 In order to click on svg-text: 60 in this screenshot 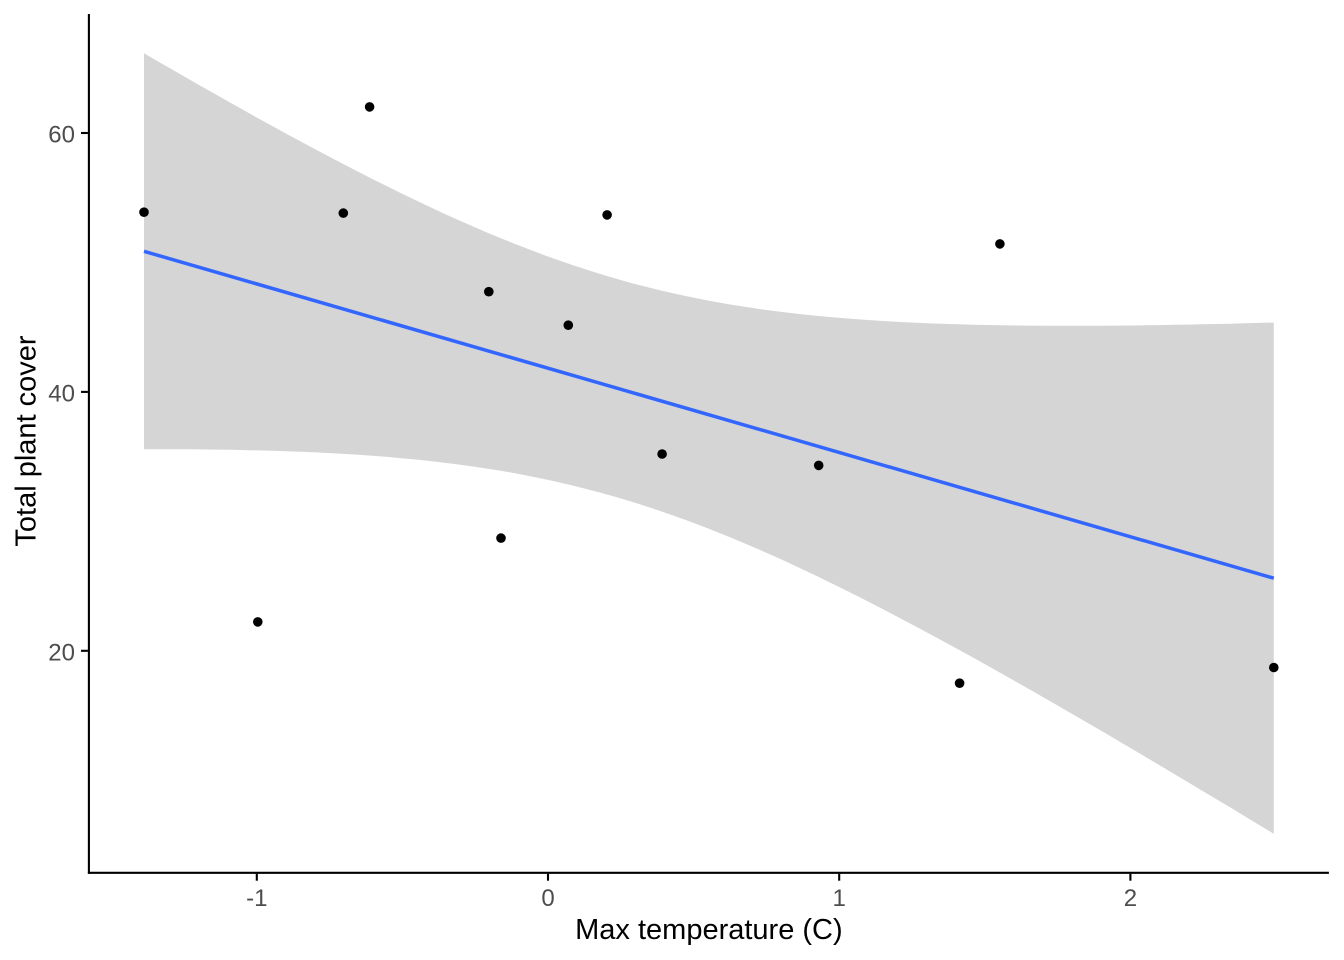, I will do `click(61, 135)`.